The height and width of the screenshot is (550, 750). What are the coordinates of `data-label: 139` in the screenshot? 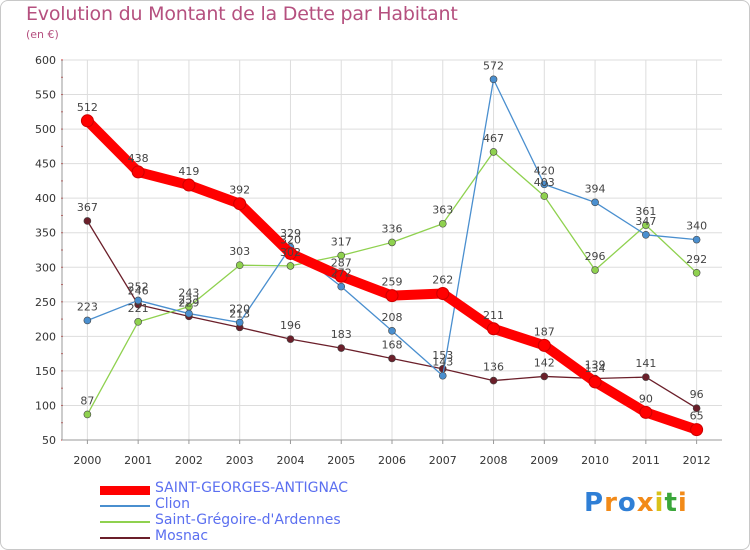 It's located at (595, 365).